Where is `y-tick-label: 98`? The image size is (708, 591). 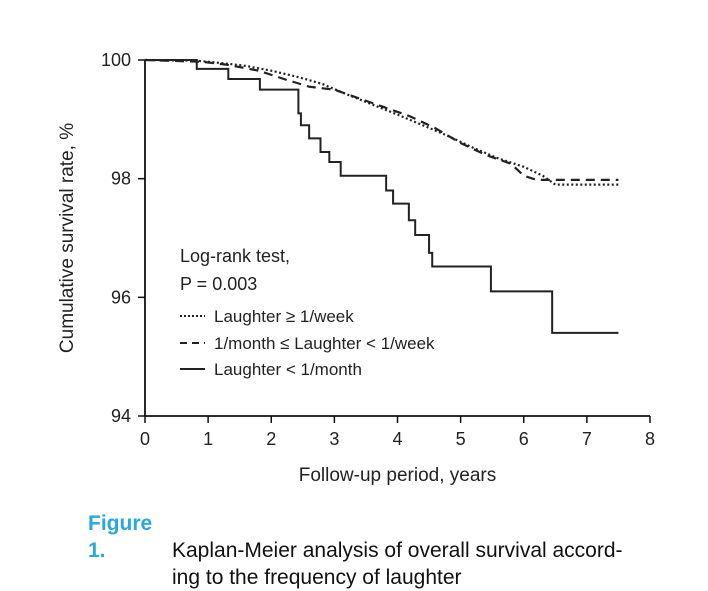
y-tick-label: 98 is located at coordinates (121, 179).